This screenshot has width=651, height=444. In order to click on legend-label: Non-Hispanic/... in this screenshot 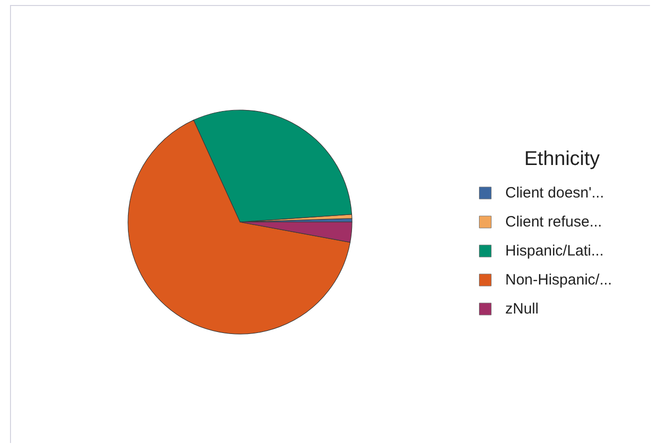, I will do `click(558, 280)`.